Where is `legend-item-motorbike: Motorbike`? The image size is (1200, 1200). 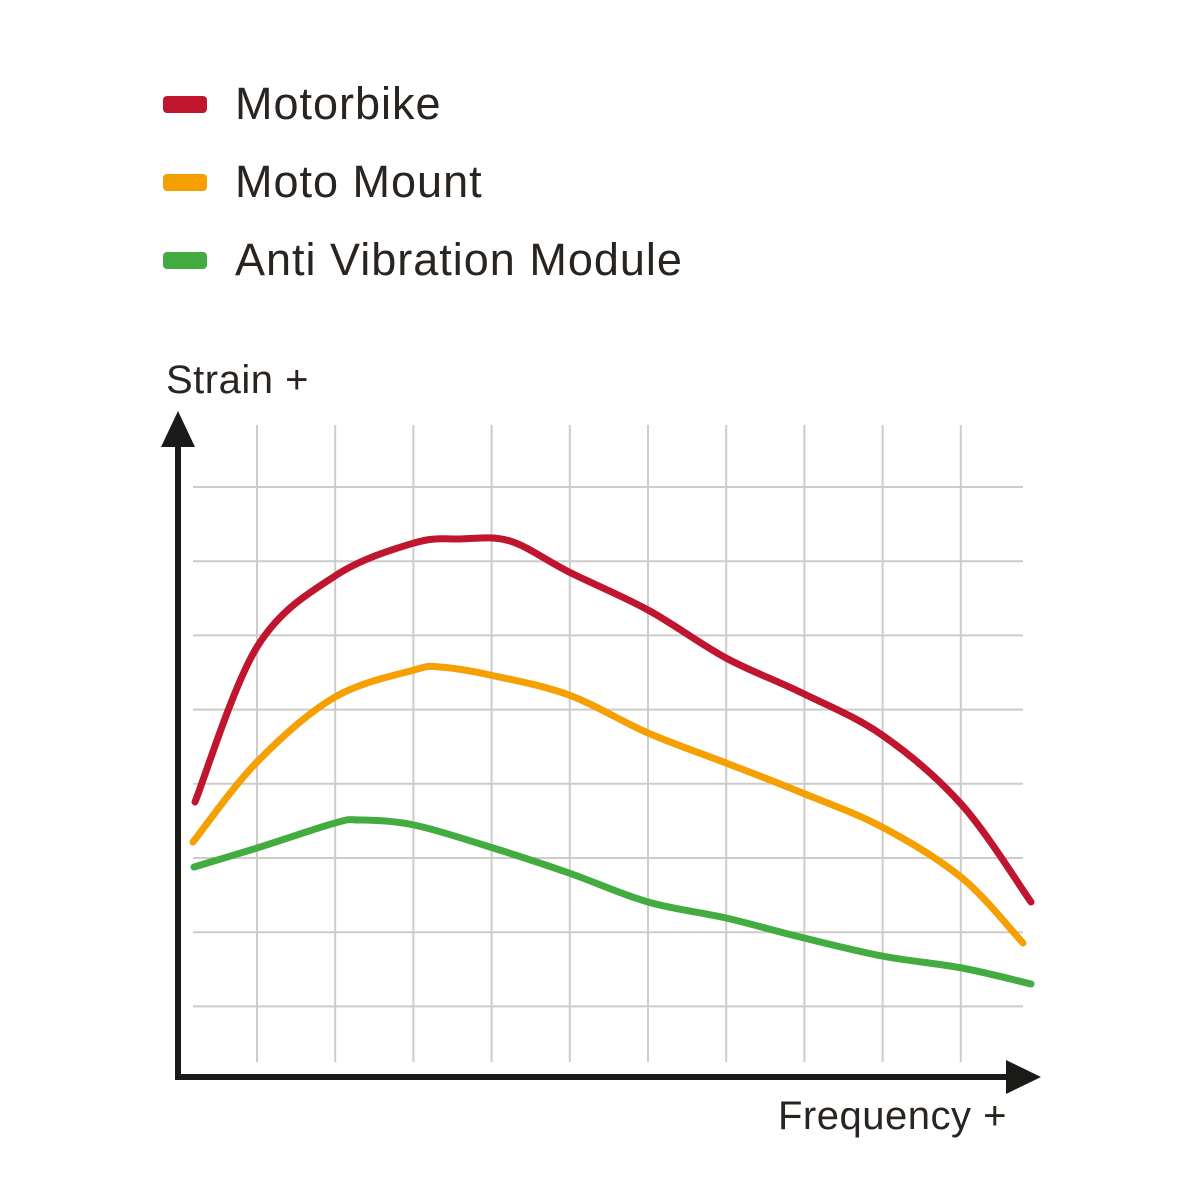
legend-item-motorbike: Motorbike is located at coordinates (423, 103).